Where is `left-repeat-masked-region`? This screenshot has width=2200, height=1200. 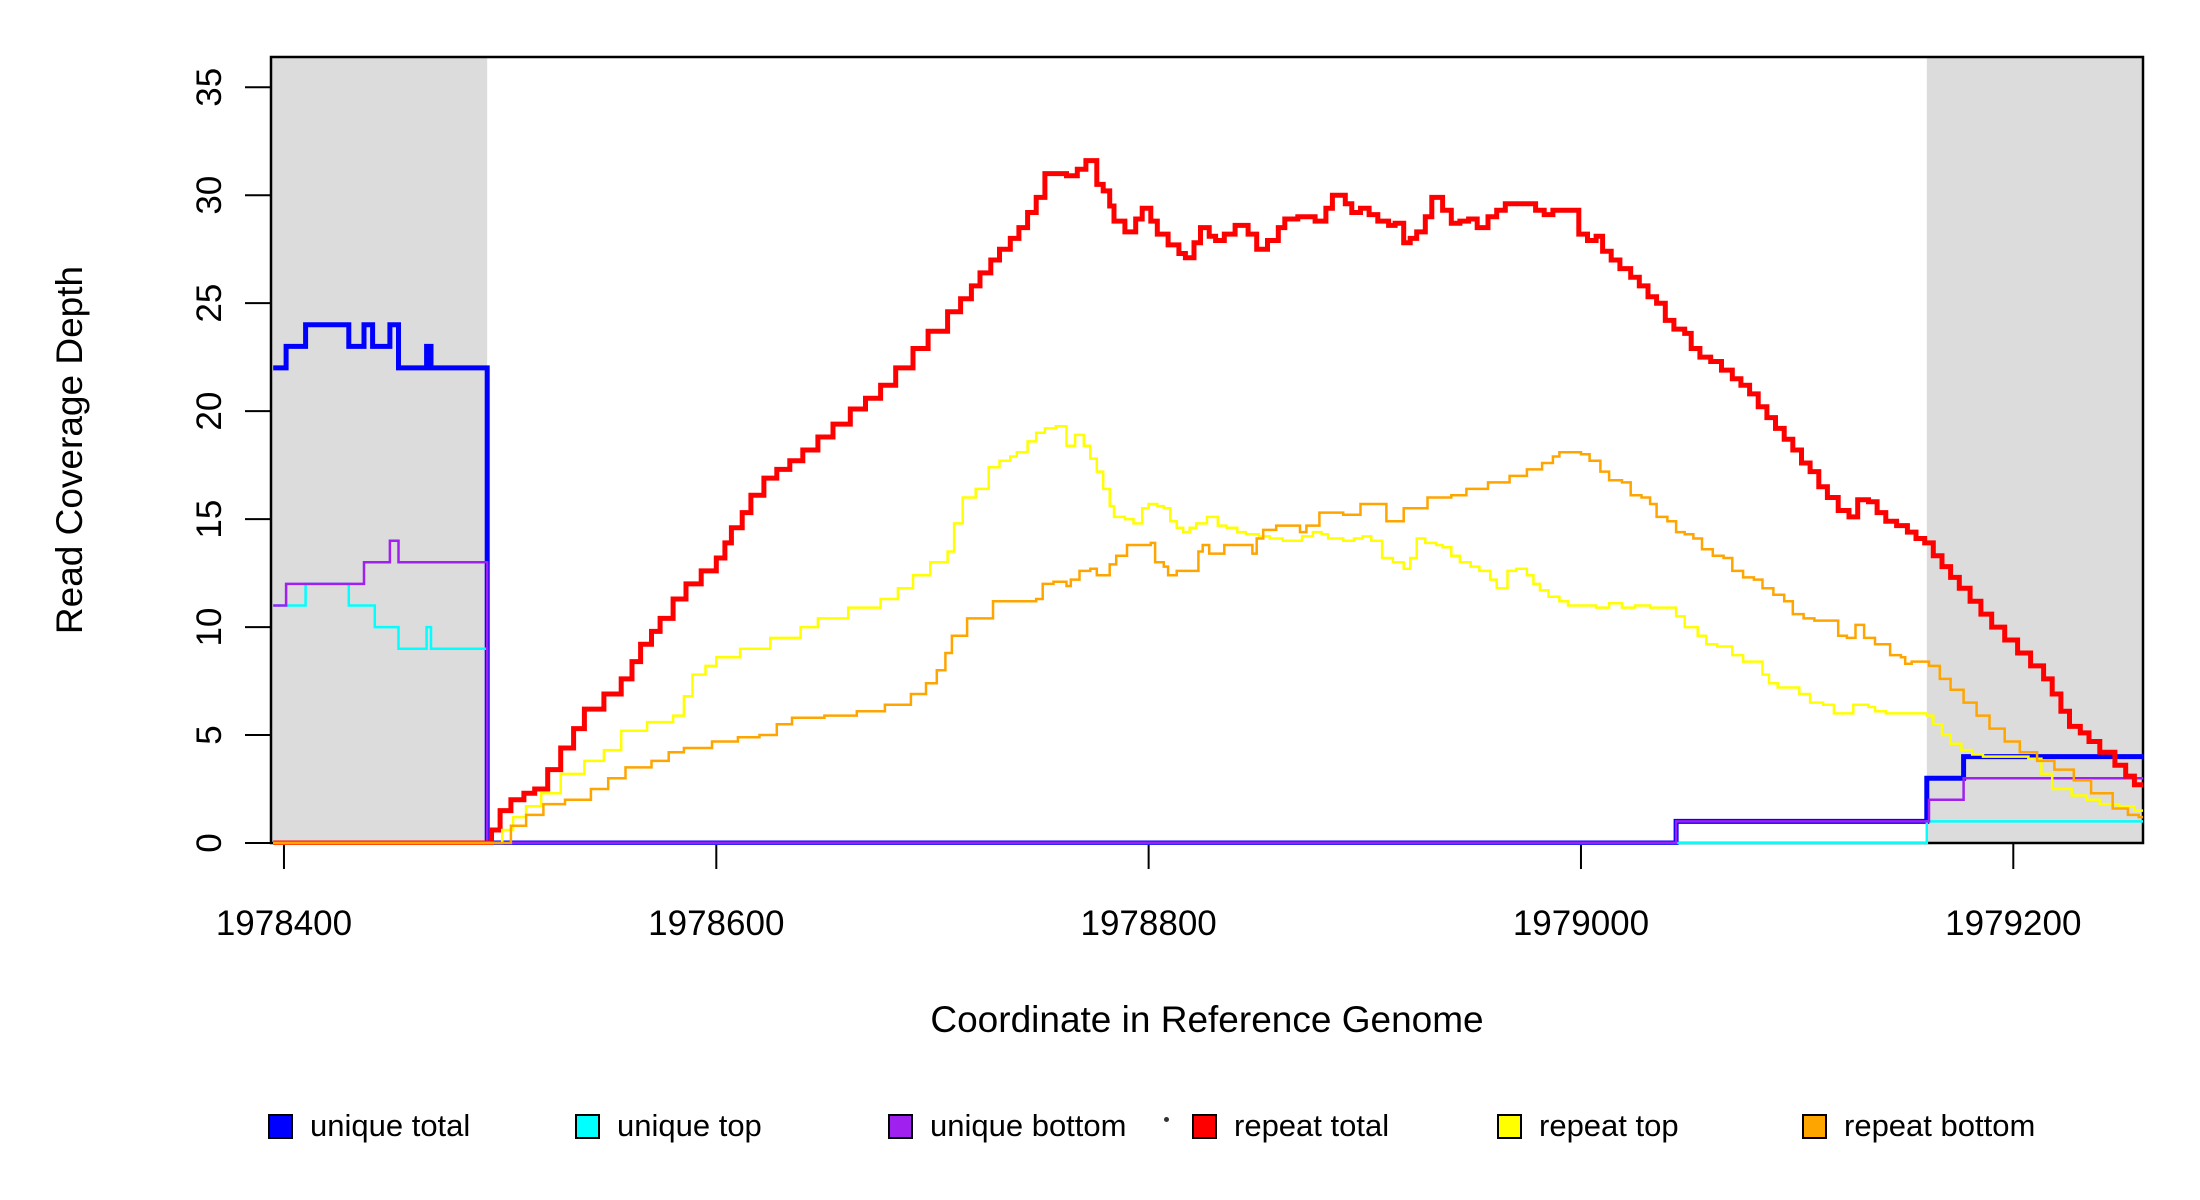 left-repeat-masked-region is located at coordinates (379, 450).